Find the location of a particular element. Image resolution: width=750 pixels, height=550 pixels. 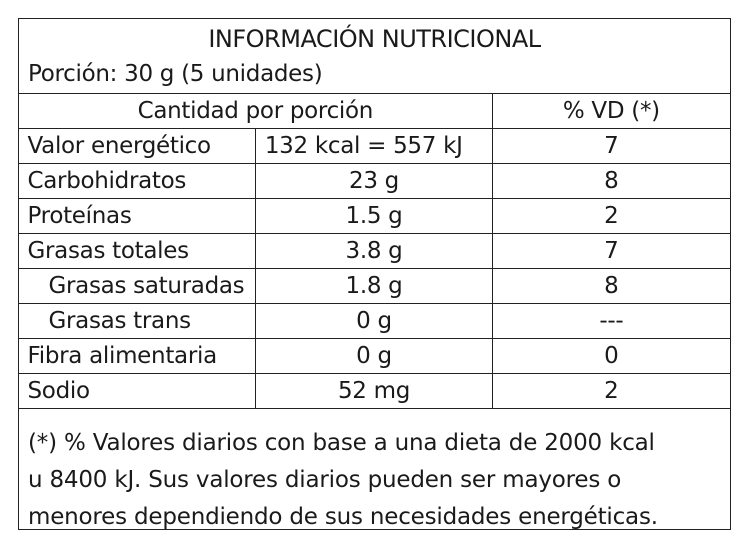

nutrient-daily-value: 0 is located at coordinates (611, 356).